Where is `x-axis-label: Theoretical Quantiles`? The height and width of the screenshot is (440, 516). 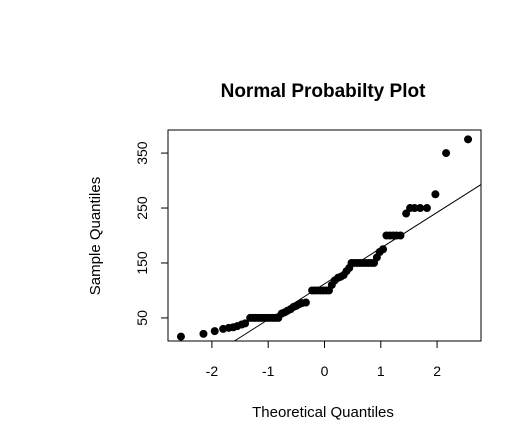 x-axis-label: Theoretical Quantiles is located at coordinates (323, 412).